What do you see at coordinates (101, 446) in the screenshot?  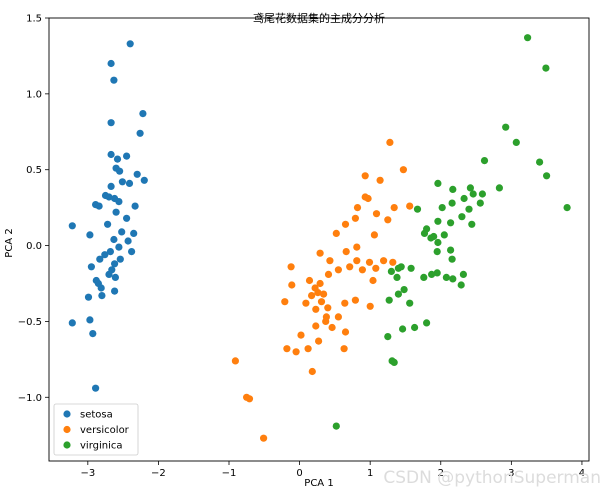 I see `legend-label: virginica` at bounding box center [101, 446].